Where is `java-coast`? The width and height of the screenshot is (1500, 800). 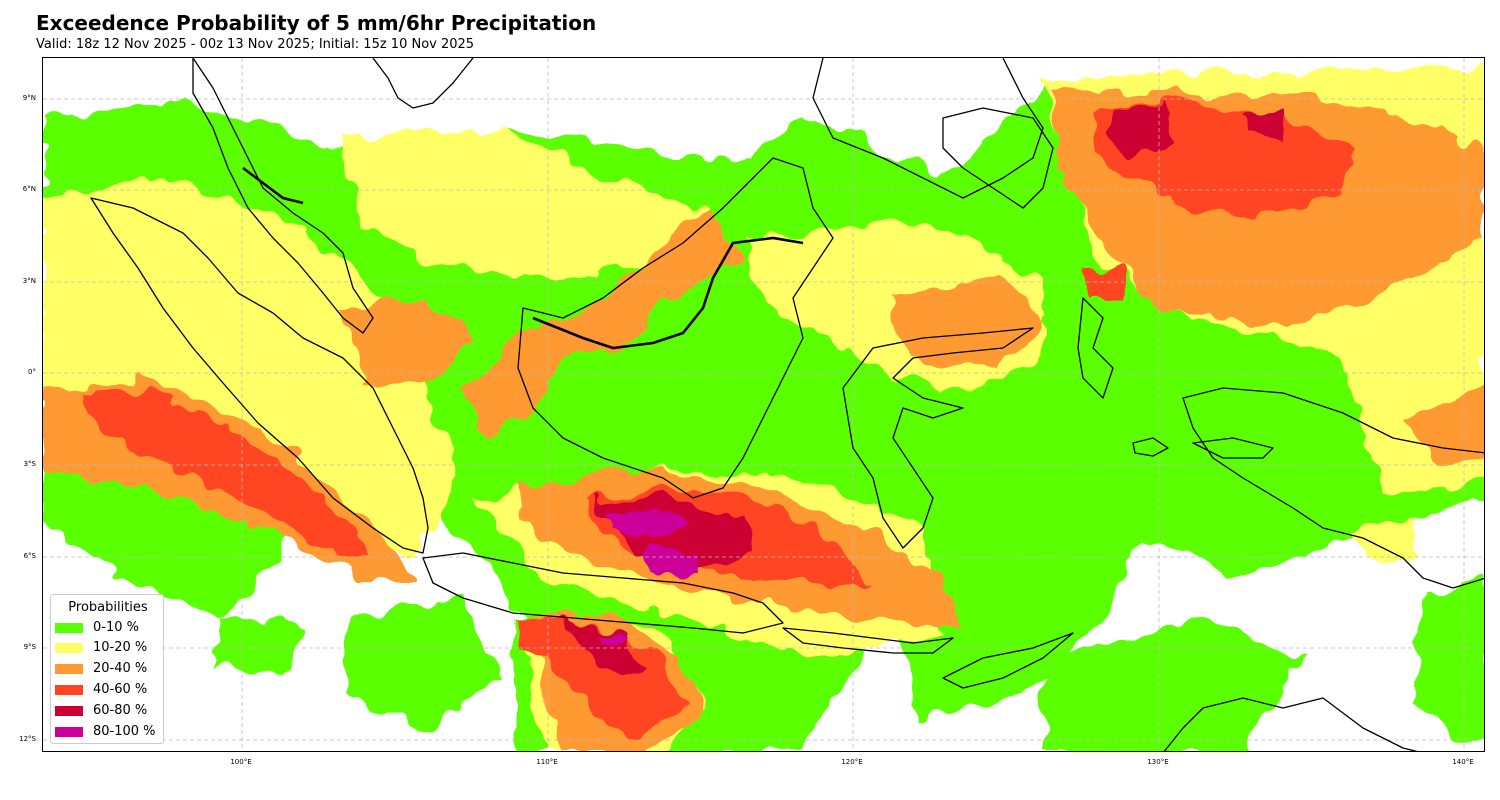 java-coast is located at coordinates (603, 593).